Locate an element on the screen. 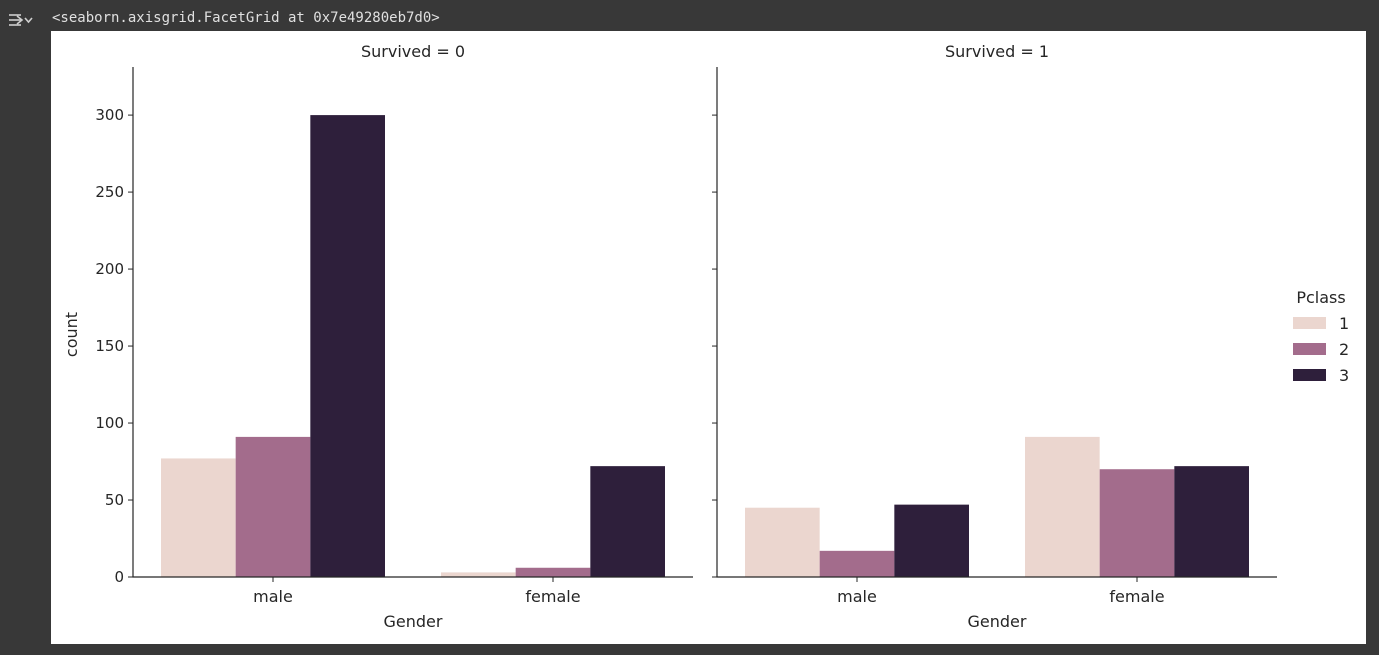 Image resolution: width=1379 pixels, height=655 pixels. bar-survived1-female-pclass2 is located at coordinates (1137, 523).